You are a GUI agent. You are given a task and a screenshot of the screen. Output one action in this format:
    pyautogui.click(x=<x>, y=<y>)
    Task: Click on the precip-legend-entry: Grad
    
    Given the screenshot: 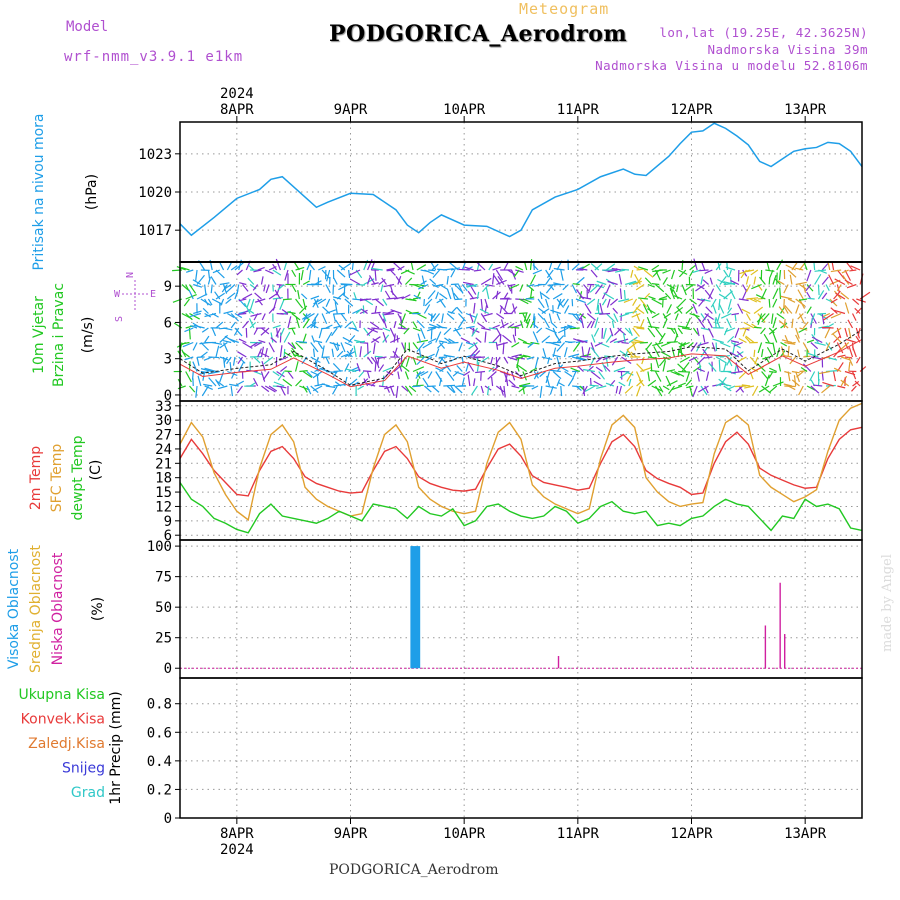 What is the action you would take?
    pyautogui.click(x=88, y=793)
    